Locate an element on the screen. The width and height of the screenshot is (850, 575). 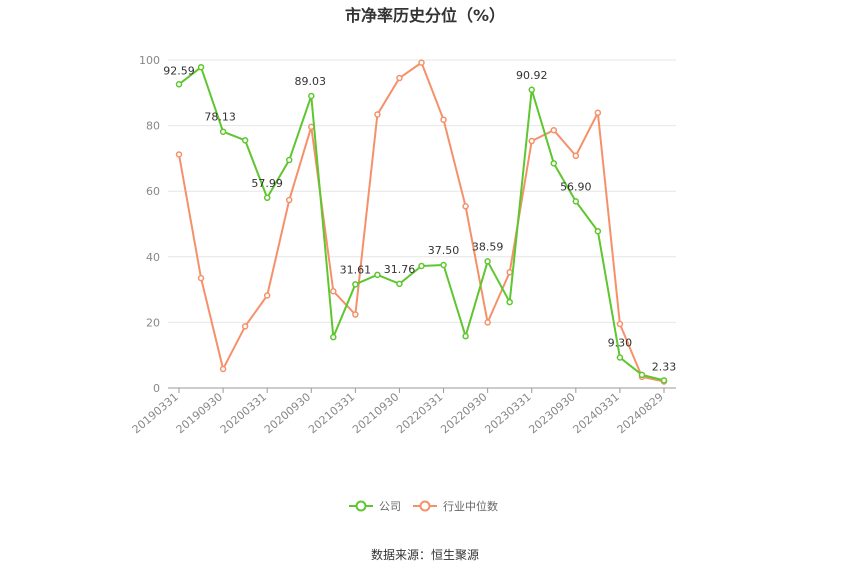
y-tick-label: 100 is located at coordinates (149, 60).